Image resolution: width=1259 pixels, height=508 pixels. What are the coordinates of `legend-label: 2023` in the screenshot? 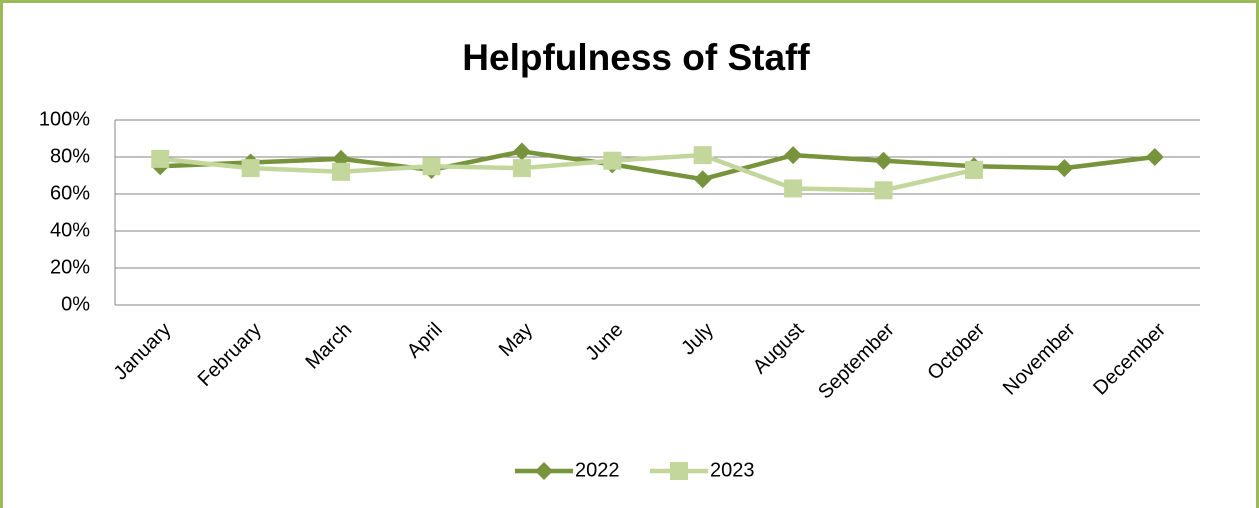 It's located at (732, 470).